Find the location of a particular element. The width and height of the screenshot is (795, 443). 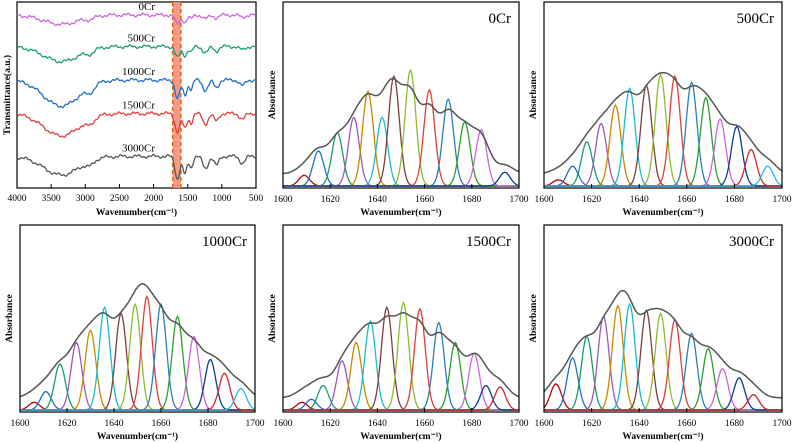

ftir-series-label: 1000Cr is located at coordinates (138, 72).